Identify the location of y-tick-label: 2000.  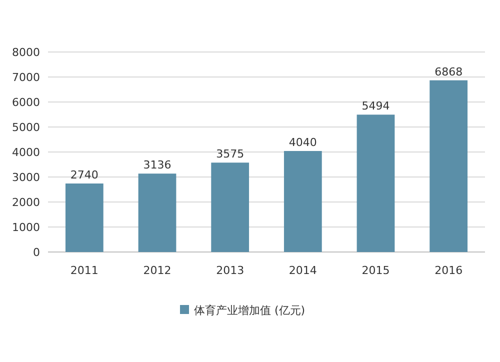
(26, 202).